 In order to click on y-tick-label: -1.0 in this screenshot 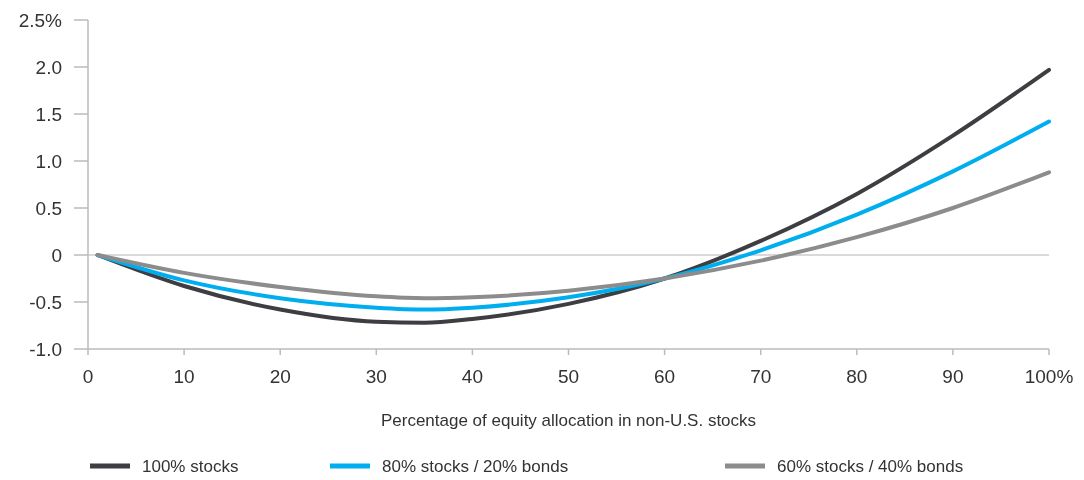, I will do `click(45, 349)`.